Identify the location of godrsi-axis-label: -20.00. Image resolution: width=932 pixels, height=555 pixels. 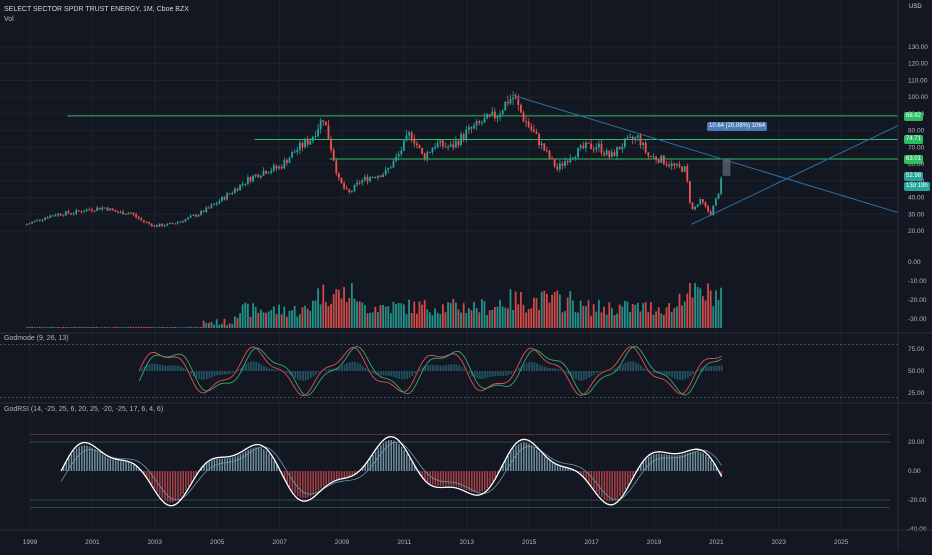
(917, 500).